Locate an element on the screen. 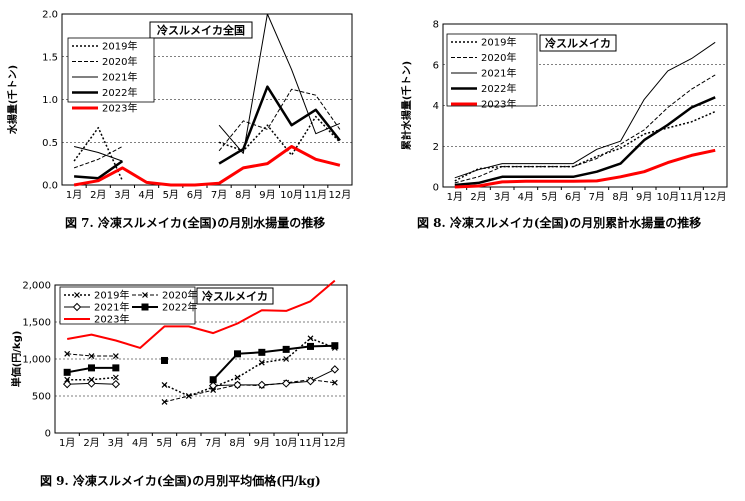 The width and height of the screenshot is (745, 501). series-2023年 is located at coordinates (201, 314).